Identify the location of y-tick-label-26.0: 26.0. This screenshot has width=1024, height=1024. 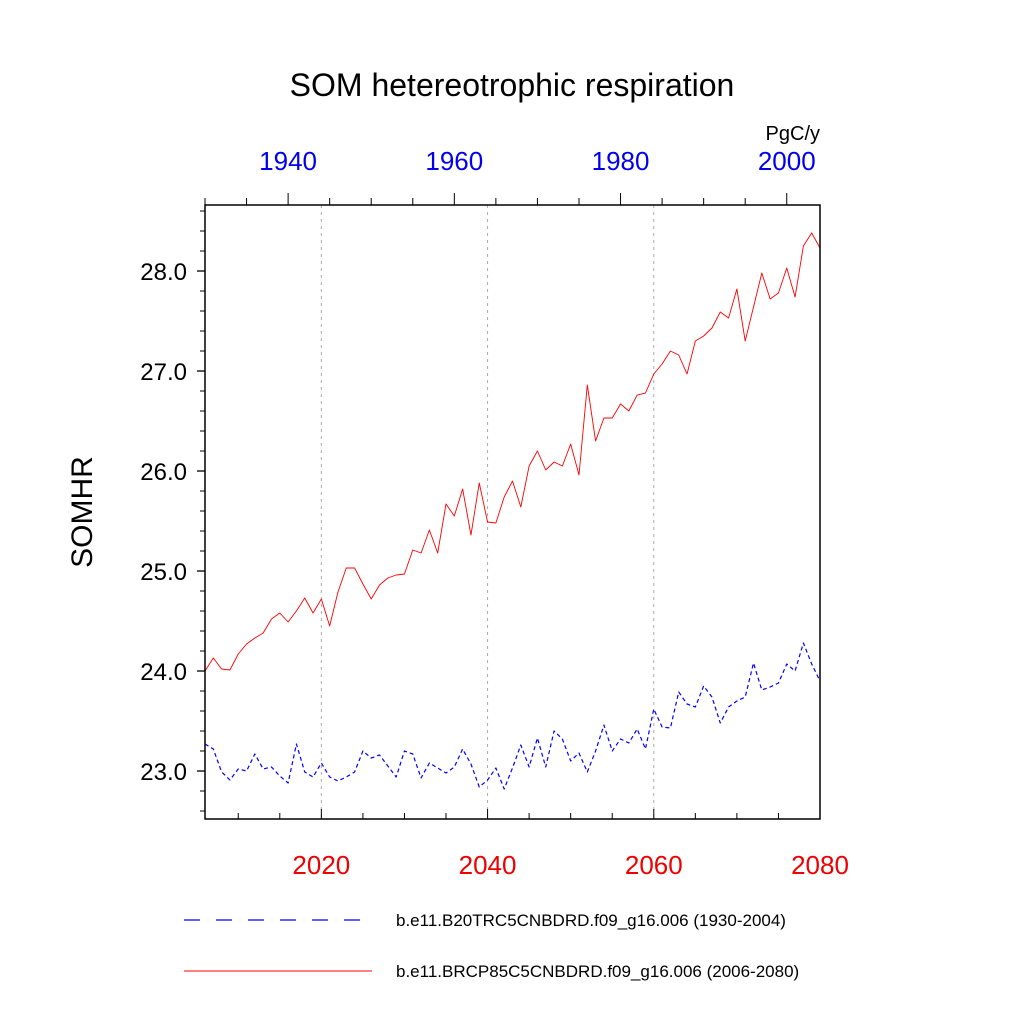
(163, 472).